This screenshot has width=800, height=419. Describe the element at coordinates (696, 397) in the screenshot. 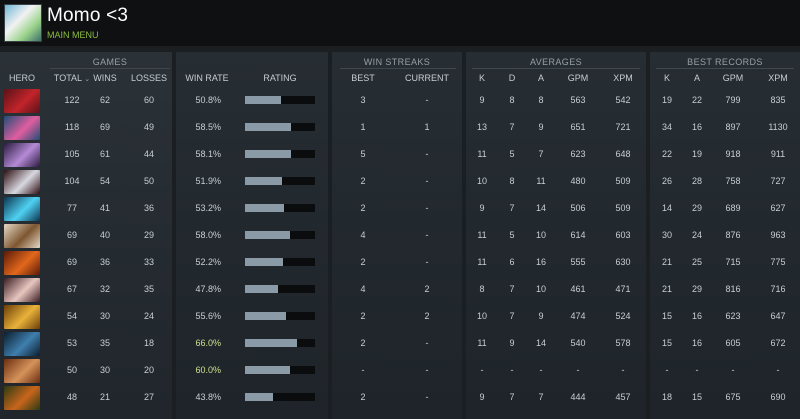

I see `cell-best-a: 15` at that location.